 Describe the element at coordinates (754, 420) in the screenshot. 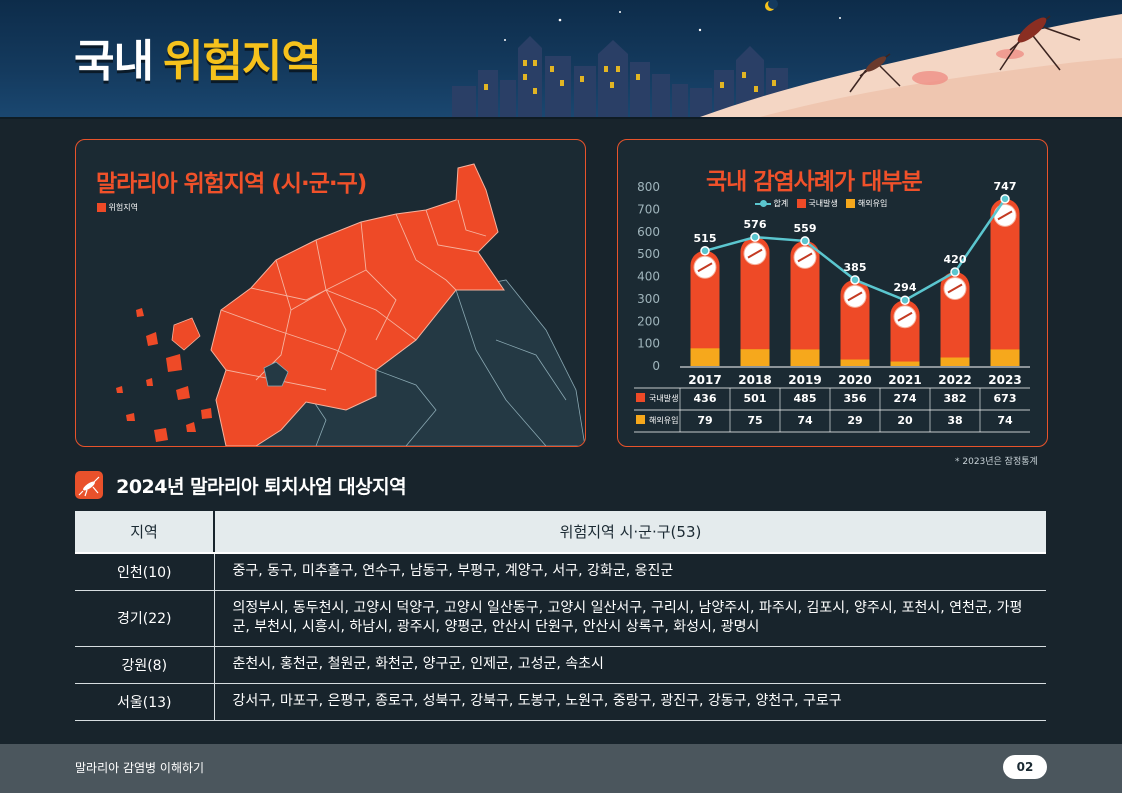

I see `data-table-value: 75` at that location.